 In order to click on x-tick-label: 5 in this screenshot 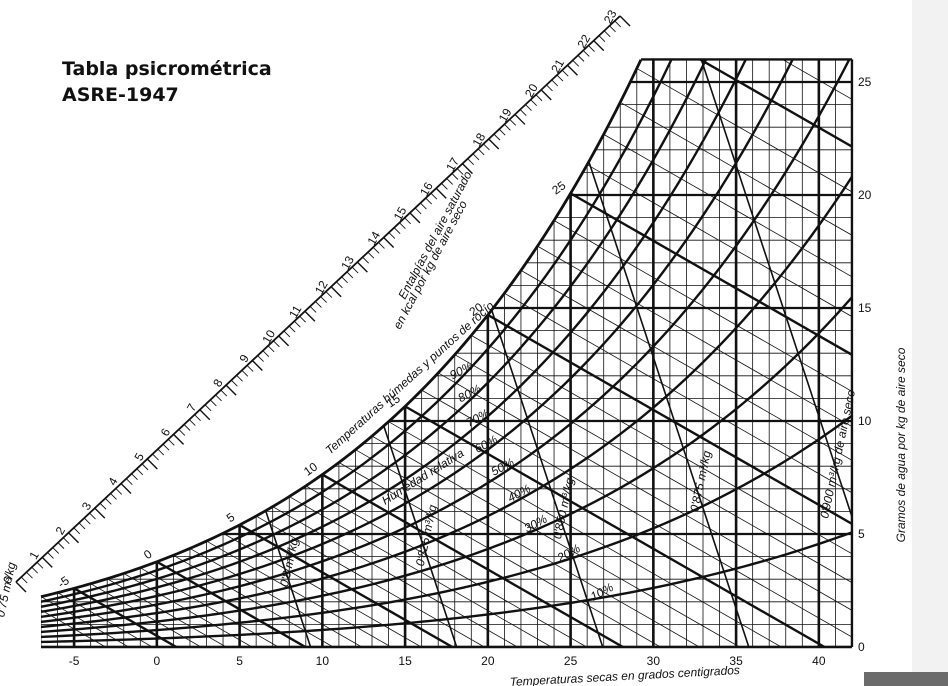, I will do `click(239, 661)`.